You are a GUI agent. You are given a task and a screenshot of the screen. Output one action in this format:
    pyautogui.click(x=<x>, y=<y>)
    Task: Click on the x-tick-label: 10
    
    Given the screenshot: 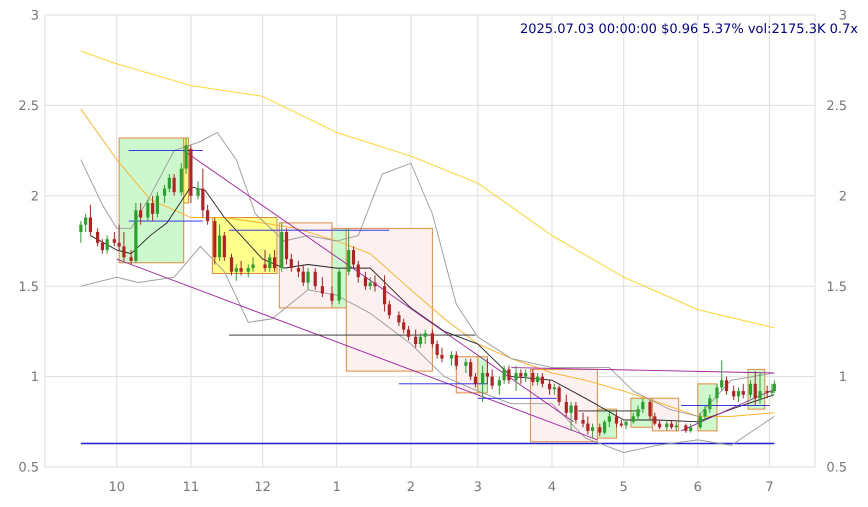 What is the action you would take?
    pyautogui.click(x=117, y=487)
    